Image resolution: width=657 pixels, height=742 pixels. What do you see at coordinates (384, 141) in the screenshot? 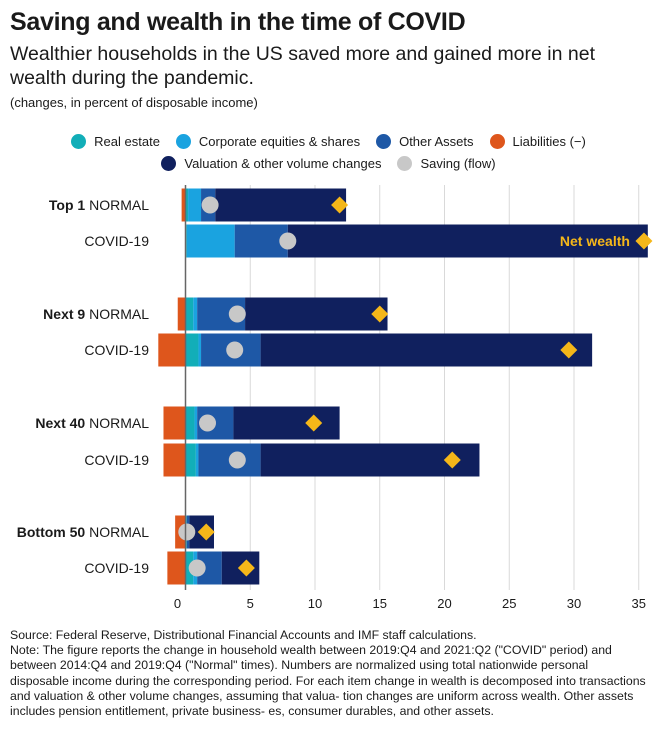
I see `other-assets-swatch` at bounding box center [384, 141].